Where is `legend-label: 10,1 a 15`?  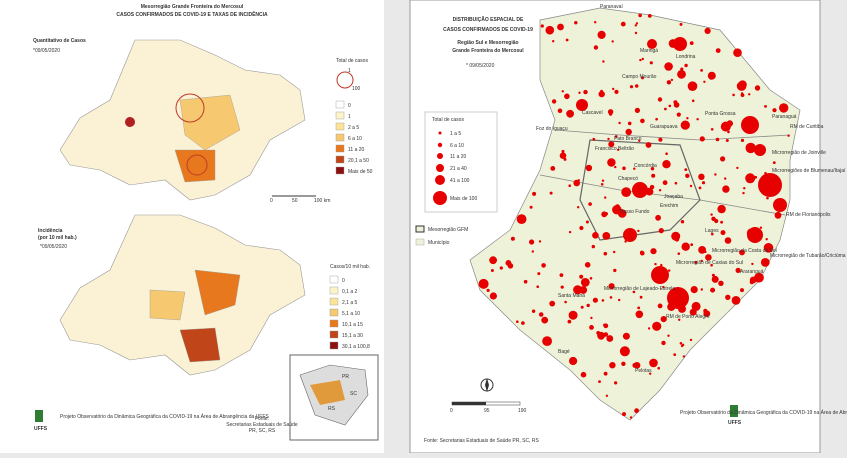
legend-label: 10,1 a 15 is located at coordinates (352, 325).